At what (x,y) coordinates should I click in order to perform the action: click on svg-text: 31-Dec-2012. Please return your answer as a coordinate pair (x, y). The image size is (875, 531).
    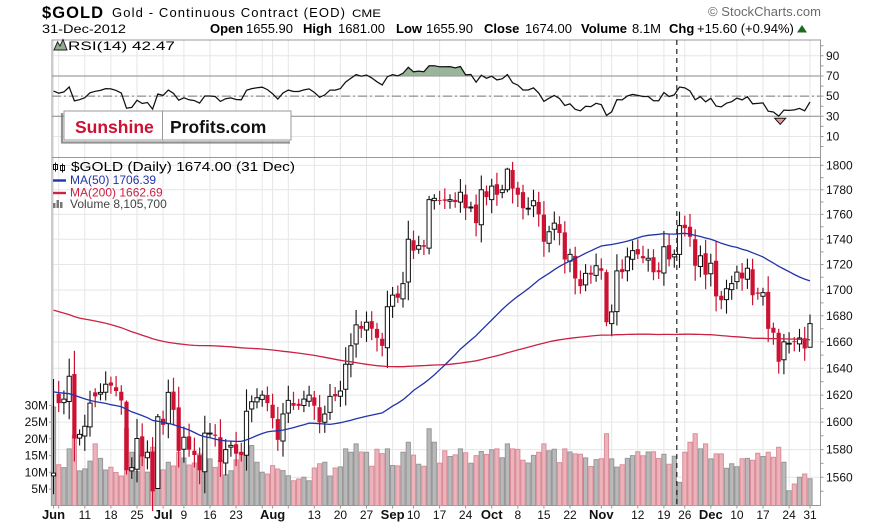
    Looking at the image, I should click on (84, 29).